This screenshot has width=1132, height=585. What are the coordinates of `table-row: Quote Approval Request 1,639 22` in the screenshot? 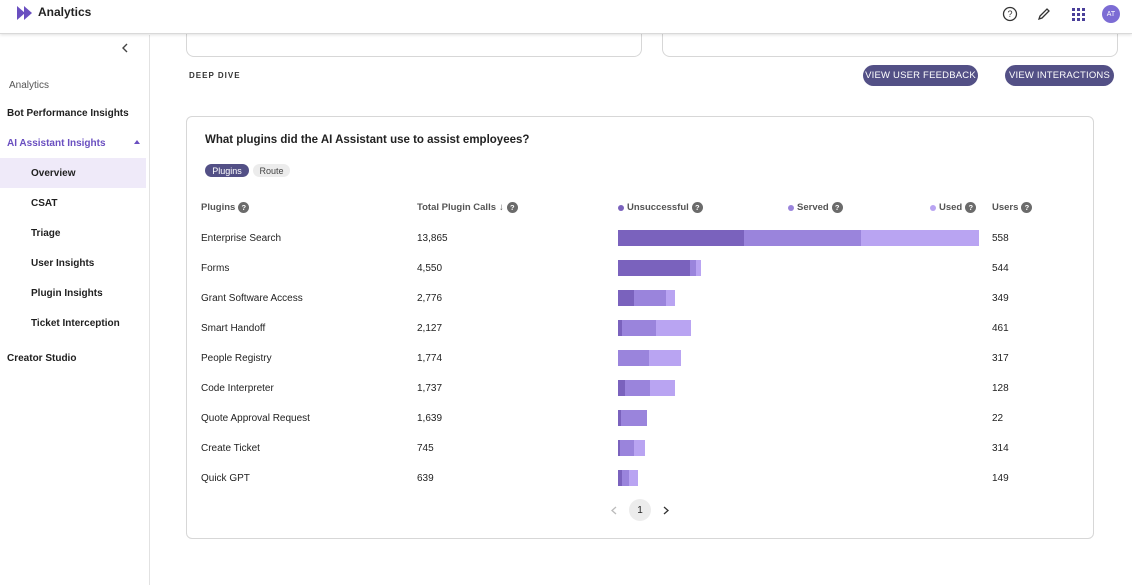 It's located at (640, 418).